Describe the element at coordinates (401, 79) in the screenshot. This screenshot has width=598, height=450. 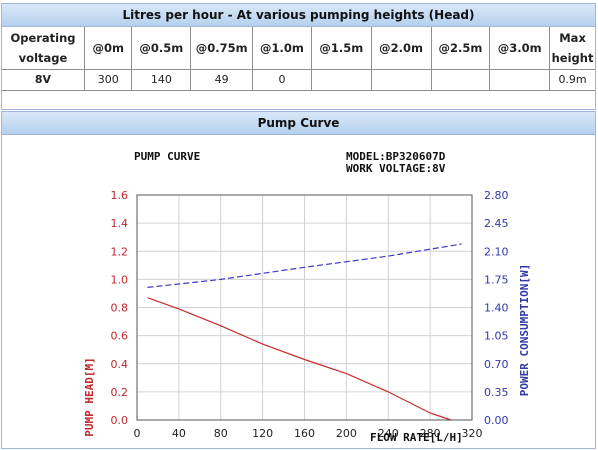
I see `cell-2-0m` at that location.